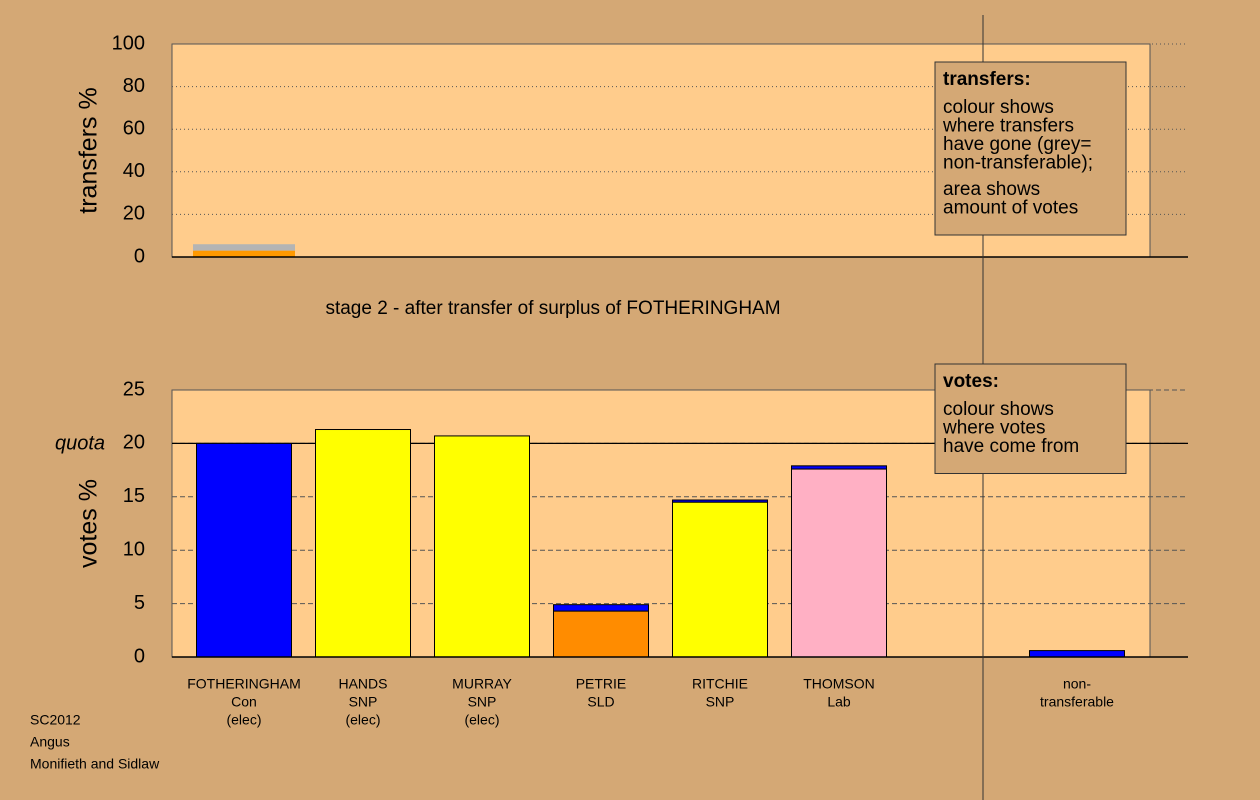 This screenshot has width=1260, height=800. Describe the element at coordinates (95, 764) in the screenshot. I see `footer-text: Monifieth and Sidlaw` at that location.